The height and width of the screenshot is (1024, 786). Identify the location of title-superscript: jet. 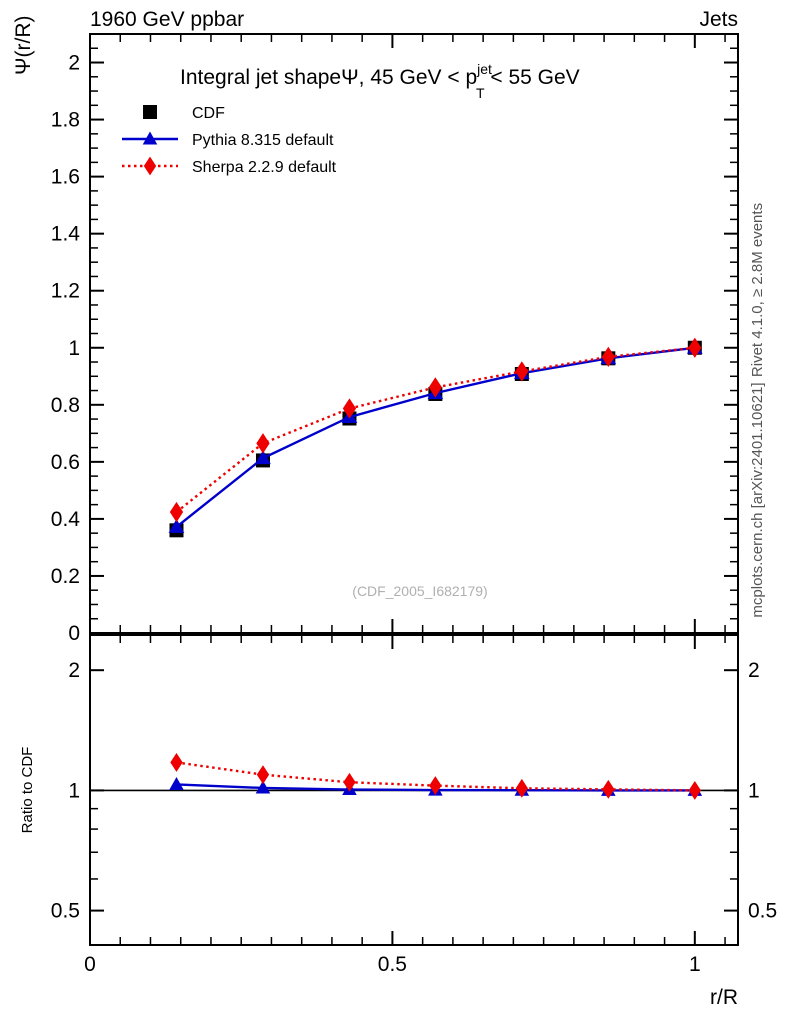
(484, 69).